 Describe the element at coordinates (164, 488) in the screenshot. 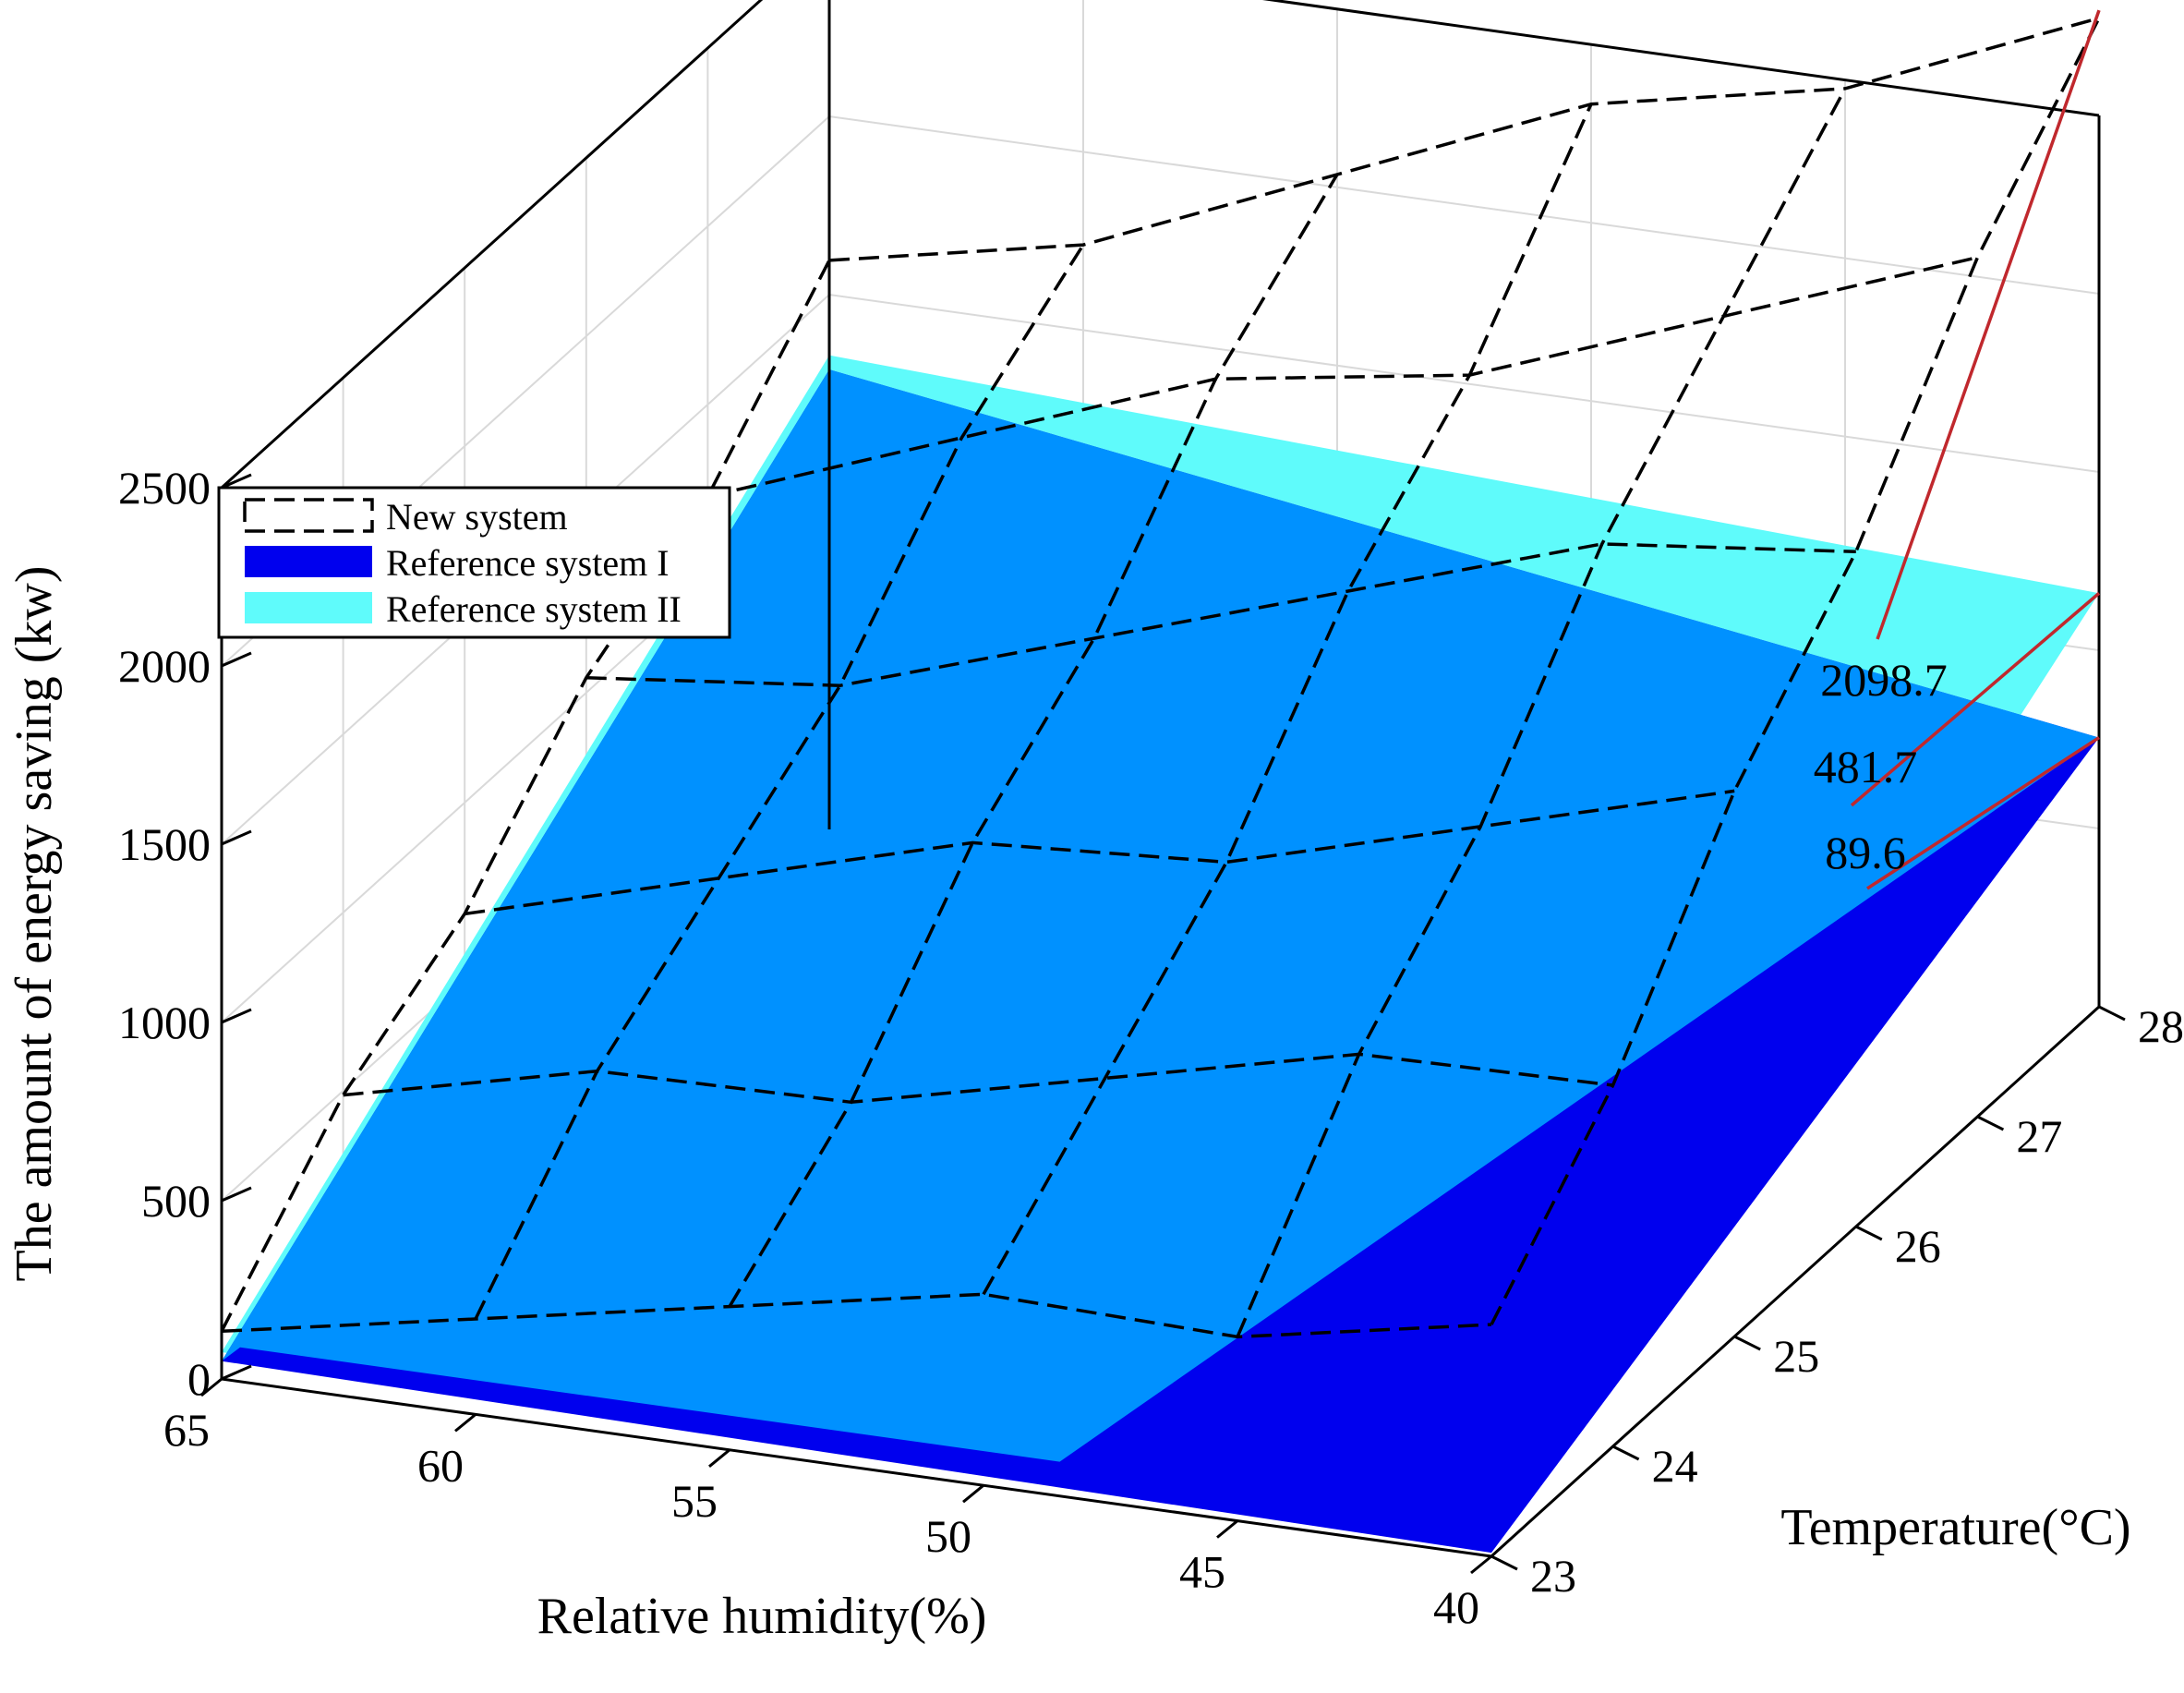

I see `z-tick-label-5: 2500` at that location.